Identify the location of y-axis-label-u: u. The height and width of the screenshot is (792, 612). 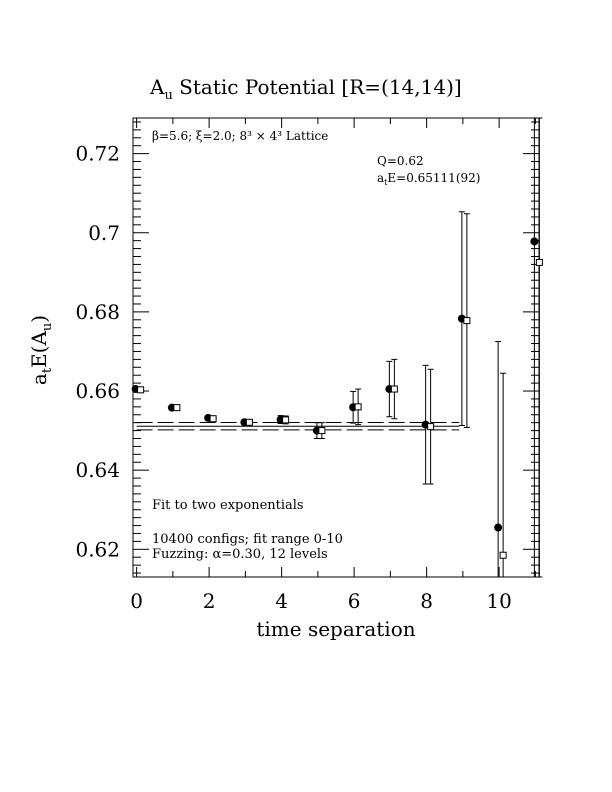
(47, 327).